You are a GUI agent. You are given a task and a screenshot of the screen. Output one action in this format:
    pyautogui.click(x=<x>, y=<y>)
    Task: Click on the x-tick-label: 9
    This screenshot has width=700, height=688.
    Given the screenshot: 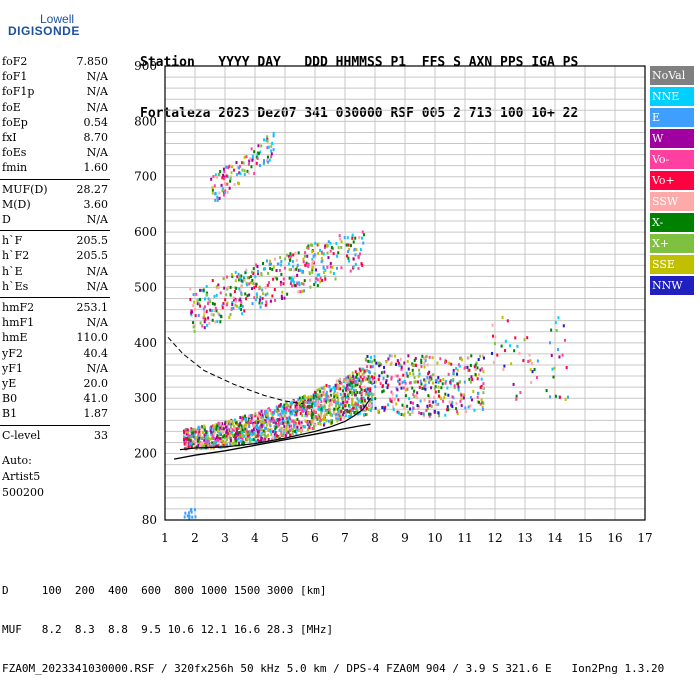 What is the action you would take?
    pyautogui.click(x=405, y=538)
    